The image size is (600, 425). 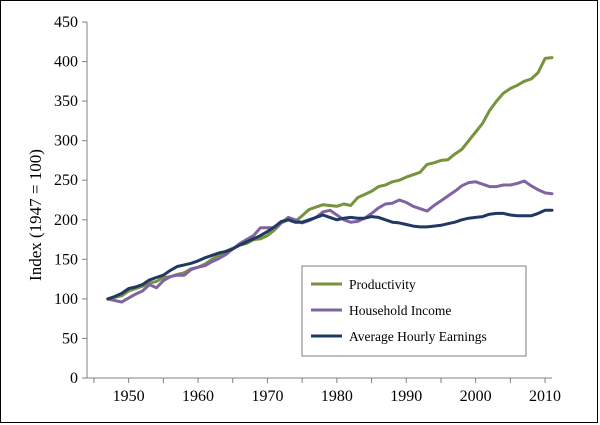 I want to click on y-tick-label: 50, so click(x=70, y=338).